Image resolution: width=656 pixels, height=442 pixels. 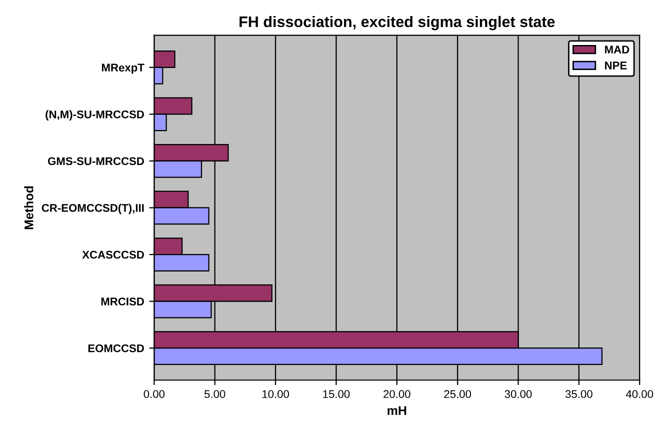 What do you see at coordinates (96, 161) in the screenshot?
I see `y-tick-label: GMS-SU-MRCCSD` at bounding box center [96, 161].